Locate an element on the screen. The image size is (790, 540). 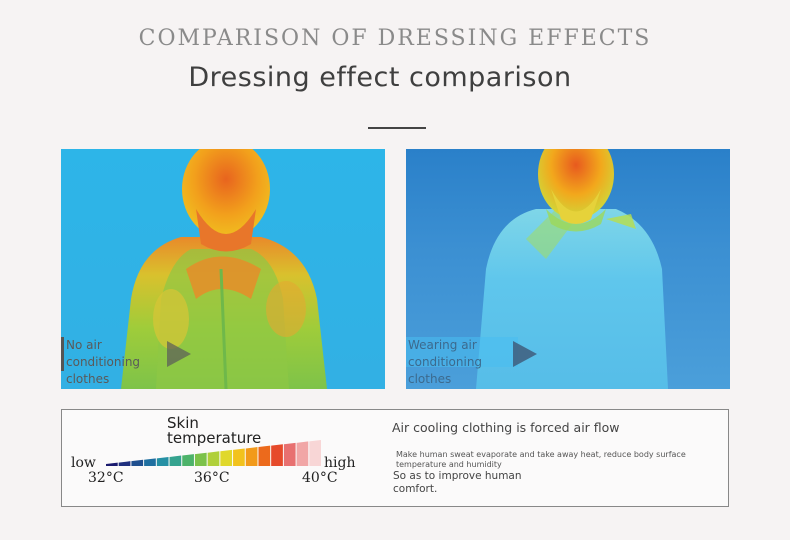
skin-temperature-label: Skin temperature is located at coordinates (214, 431).